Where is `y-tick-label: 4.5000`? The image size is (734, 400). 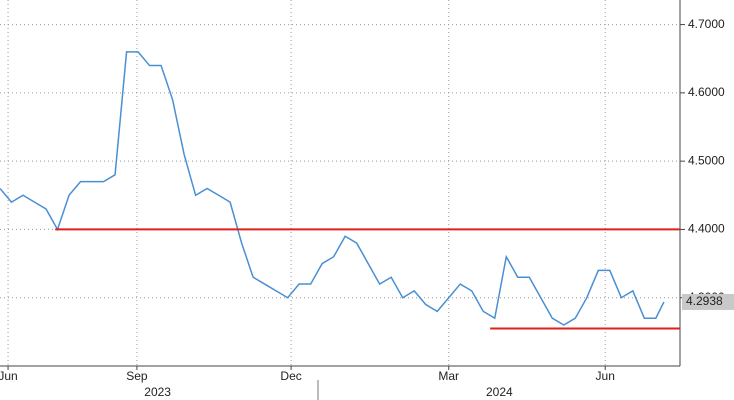
y-tick-label: 4.5000 is located at coordinates (706, 160).